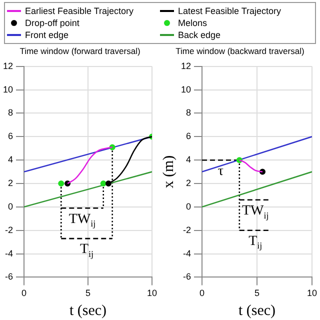  What do you see at coordinates (80, 52) in the screenshot?
I see `chart-title: Time window (forward traversal)` at bounding box center [80, 52].